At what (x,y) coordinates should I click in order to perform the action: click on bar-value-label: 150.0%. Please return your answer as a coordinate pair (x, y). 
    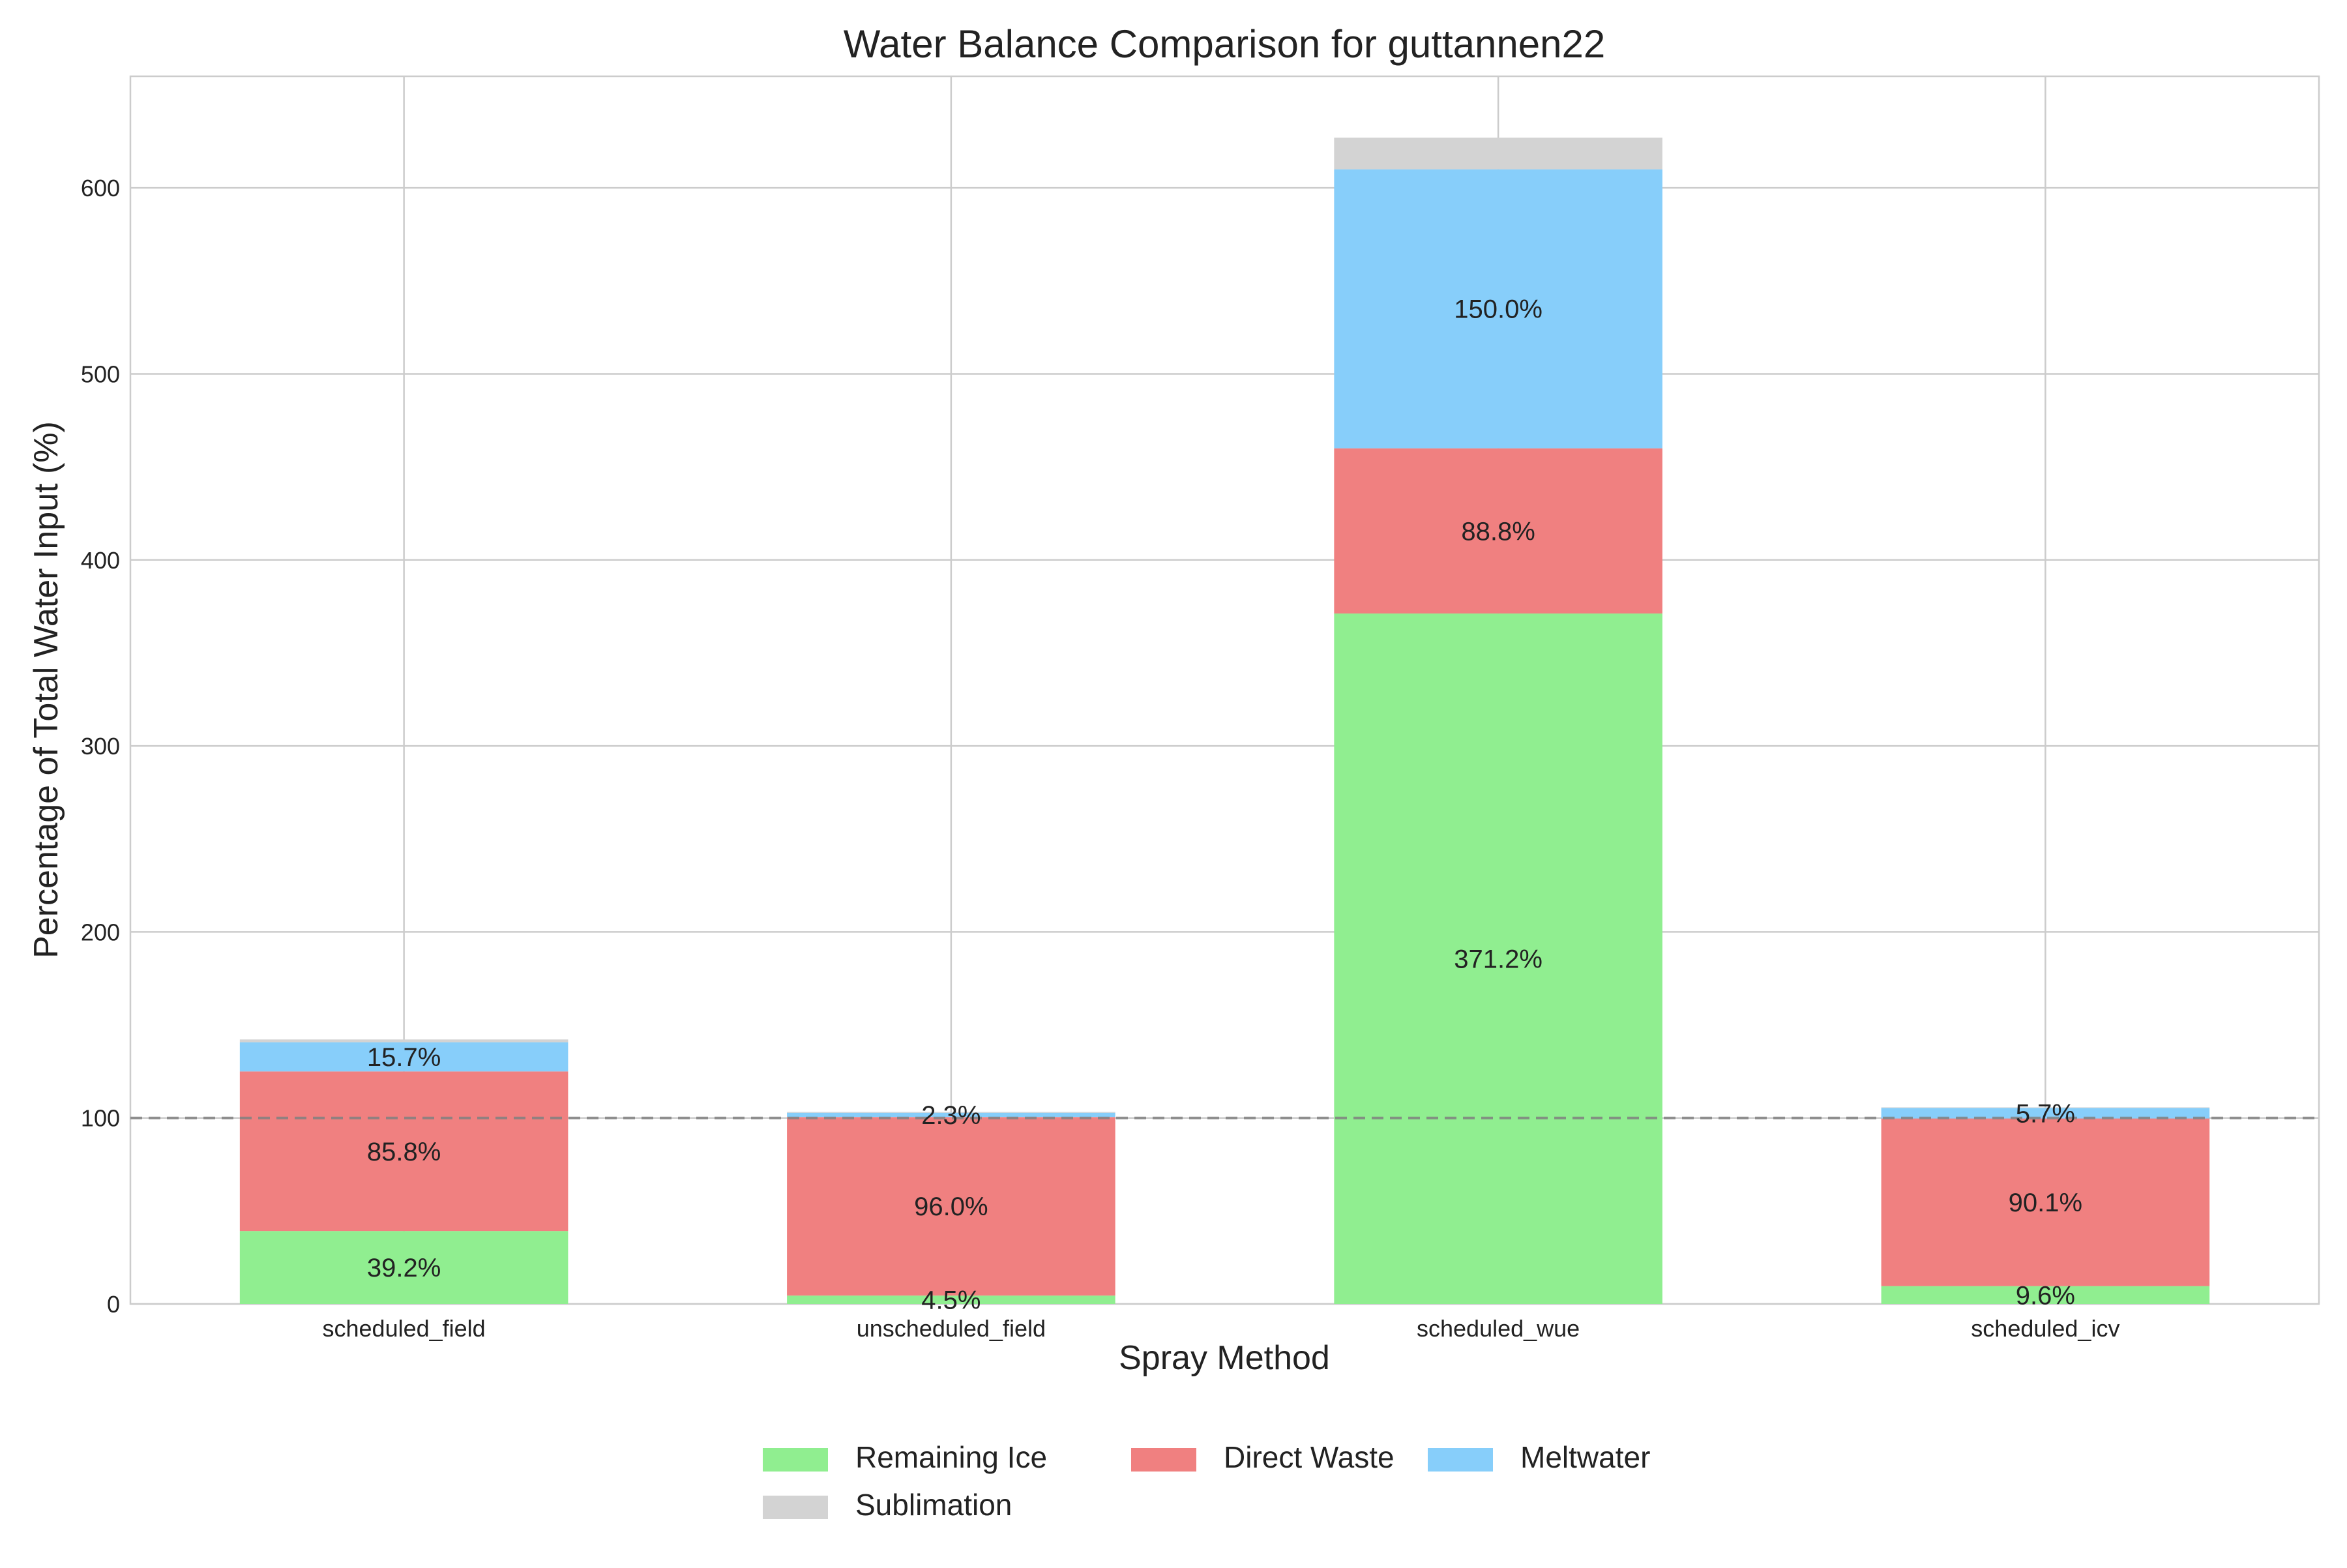
    Looking at the image, I should click on (1498, 310).